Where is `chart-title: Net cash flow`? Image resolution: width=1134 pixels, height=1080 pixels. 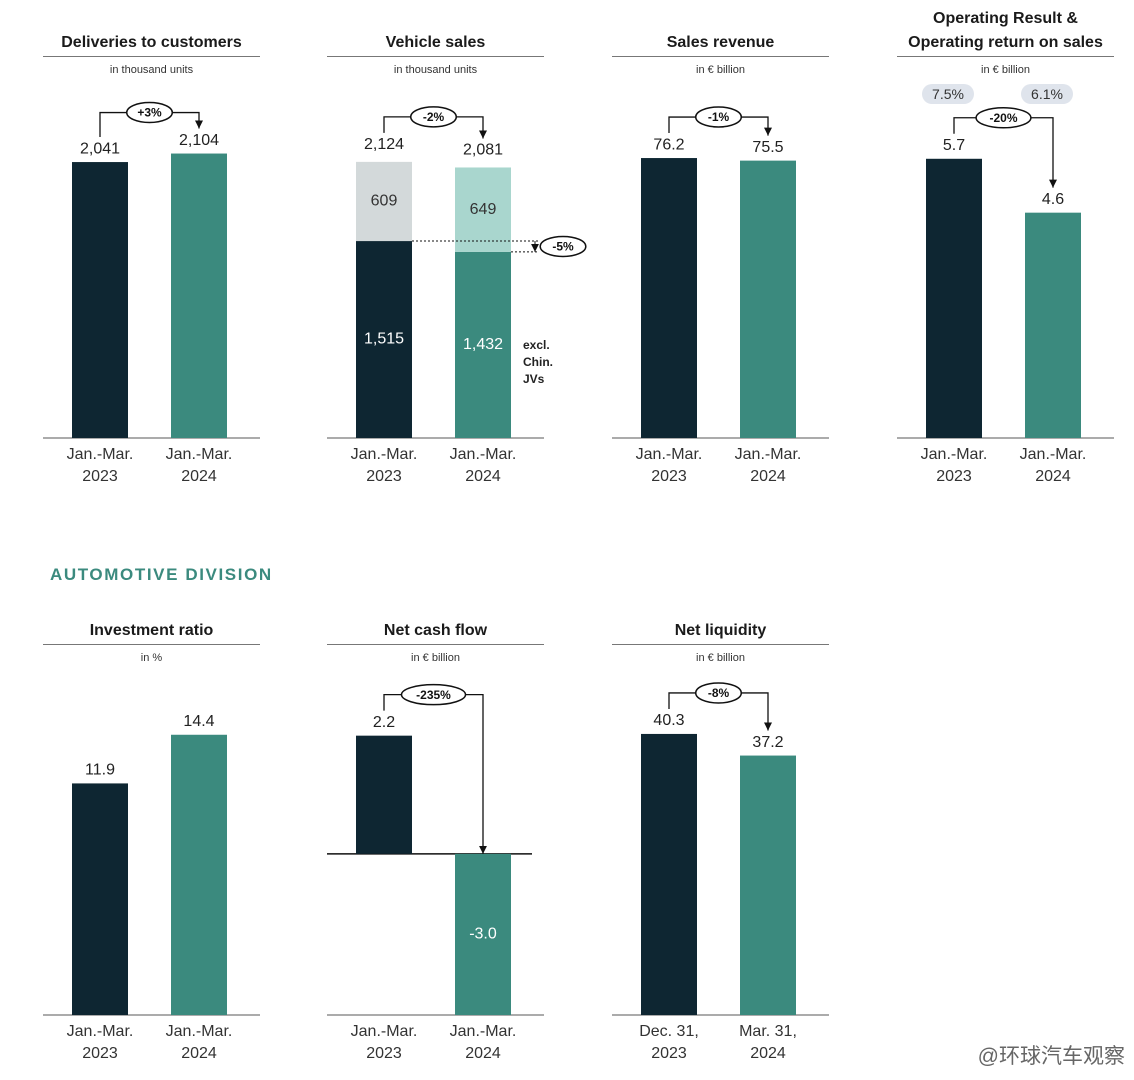 chart-title: Net cash flow is located at coordinates (435, 632).